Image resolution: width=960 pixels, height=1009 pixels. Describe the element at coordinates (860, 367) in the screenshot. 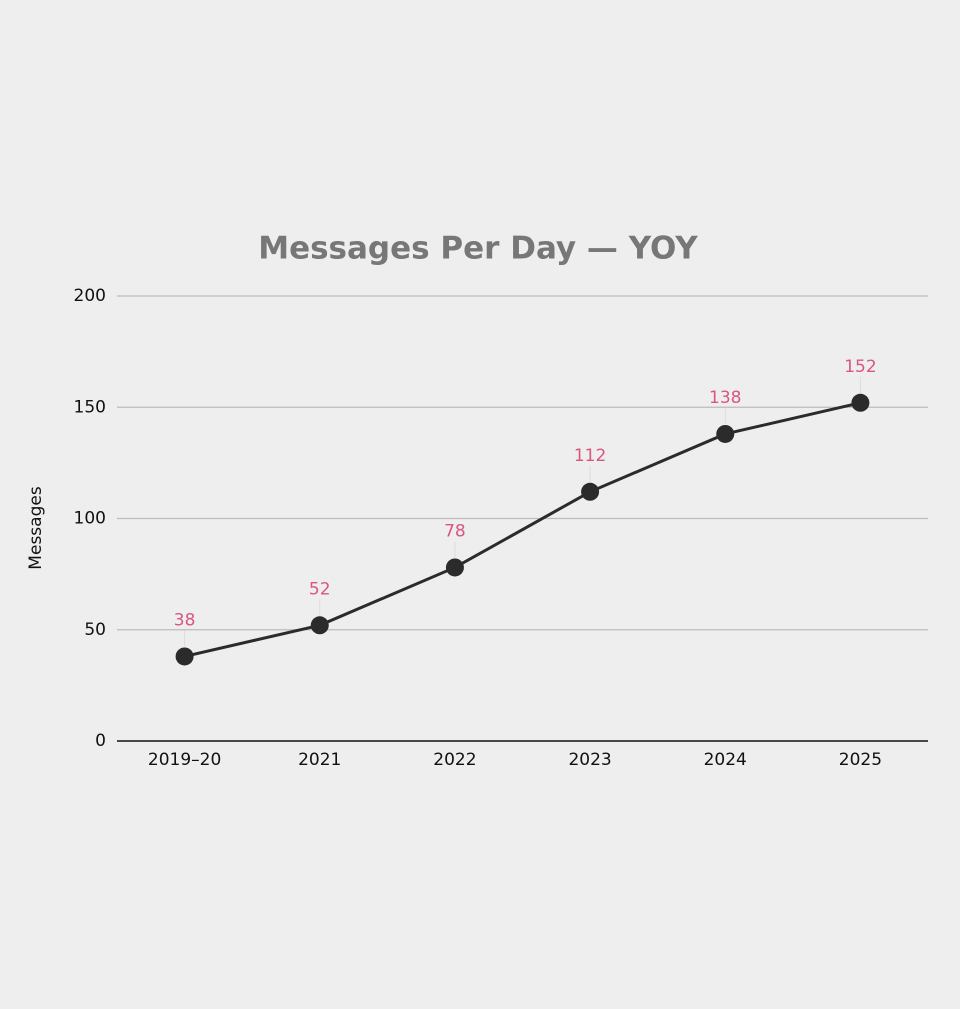

I see `data-label: 152` at that location.